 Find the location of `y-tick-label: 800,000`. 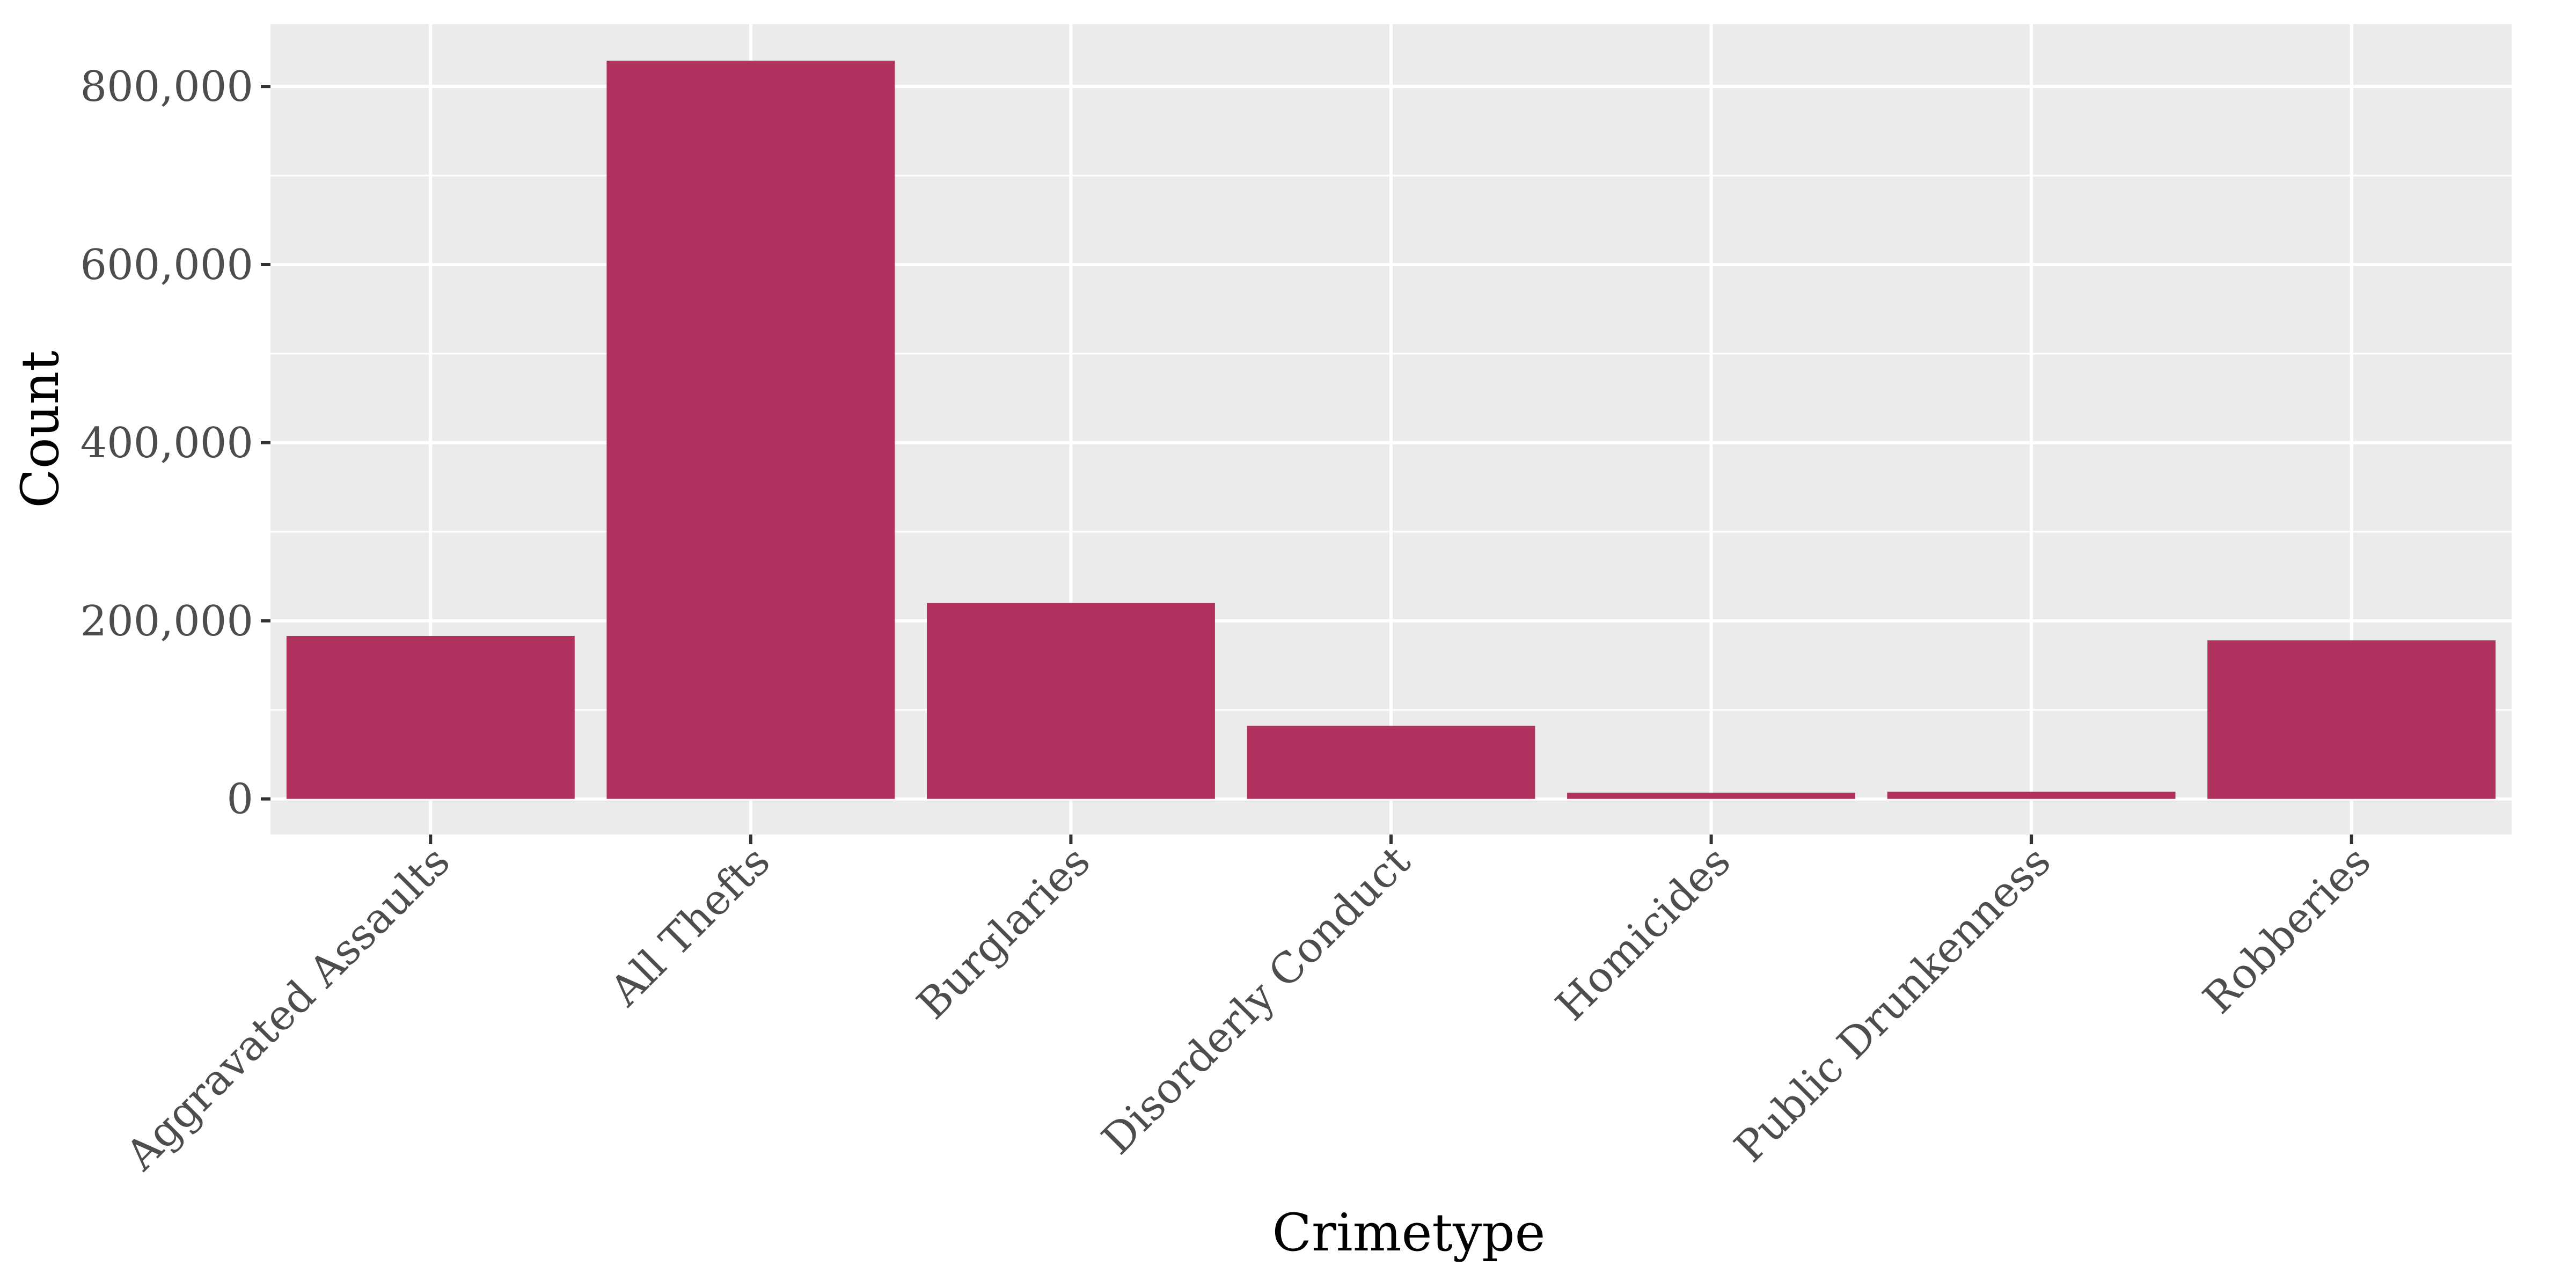

y-tick-label: 800,000 is located at coordinates (166, 87).